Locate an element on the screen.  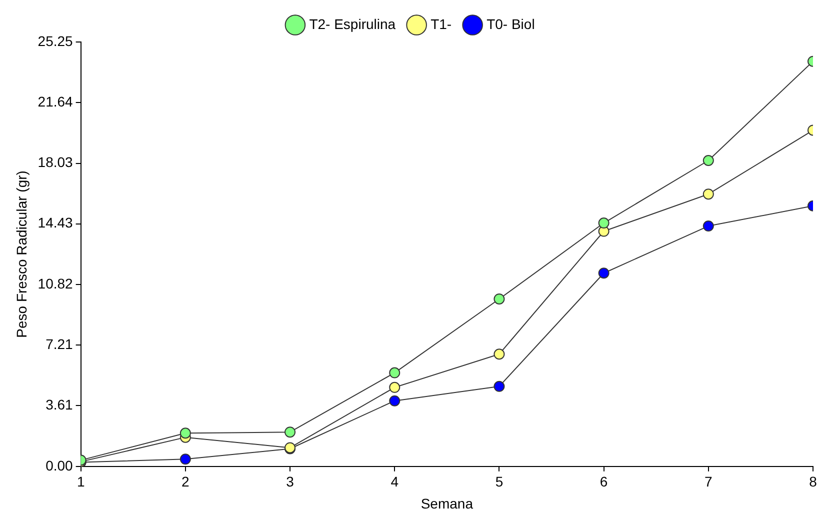
y-tick-label: 25.25 is located at coordinates (56, 40).